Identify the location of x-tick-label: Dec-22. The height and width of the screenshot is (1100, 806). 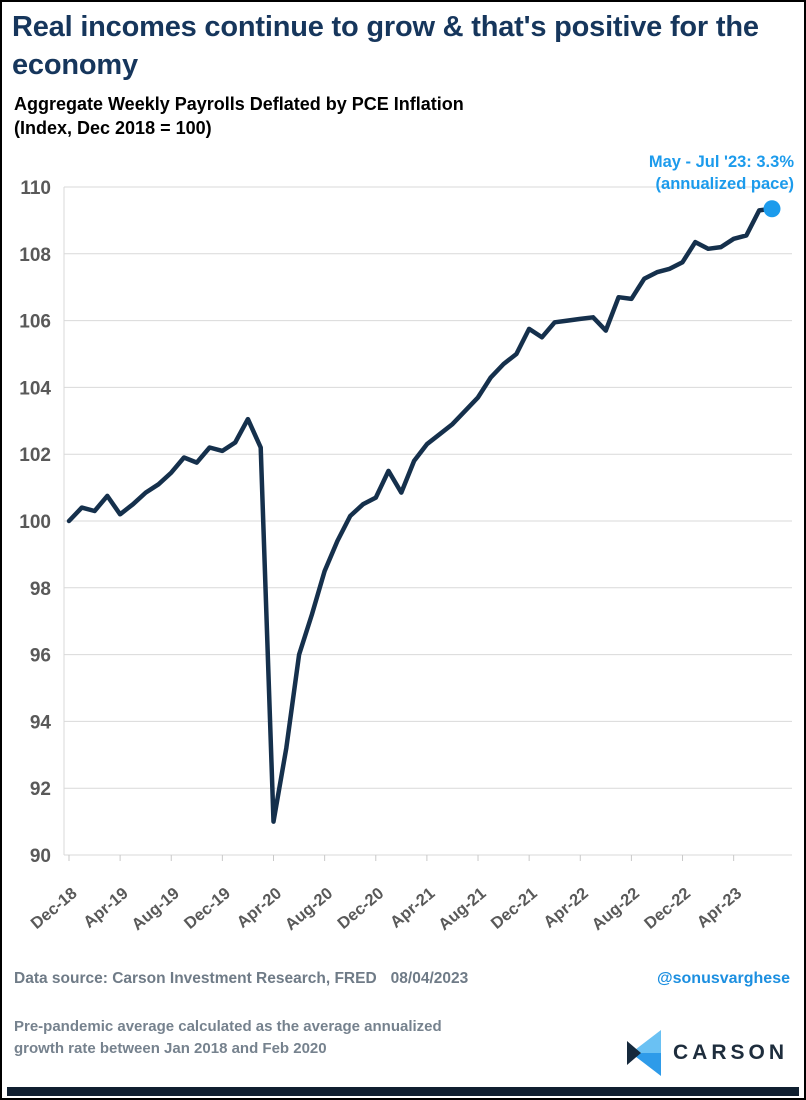
(667, 908).